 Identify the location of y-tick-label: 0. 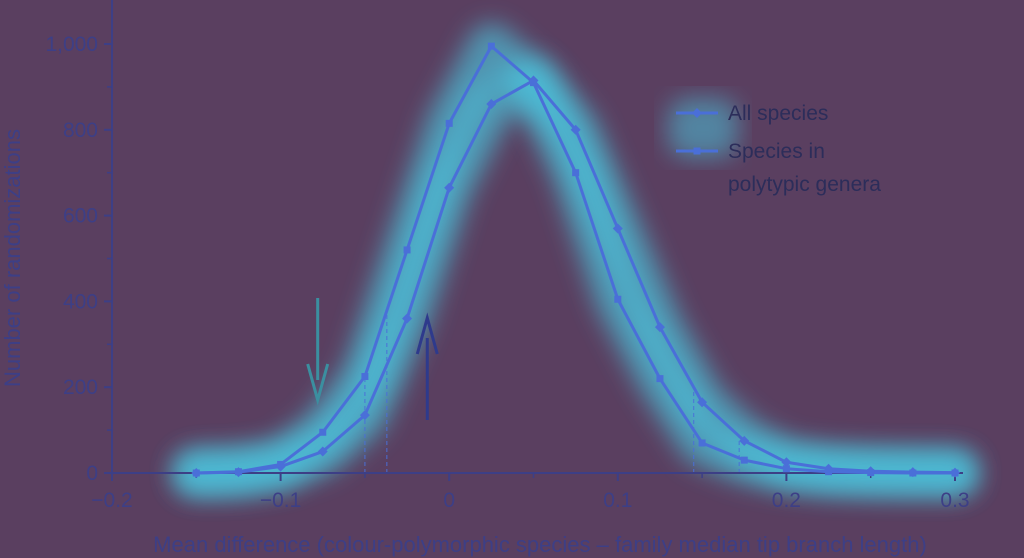
(92, 473).